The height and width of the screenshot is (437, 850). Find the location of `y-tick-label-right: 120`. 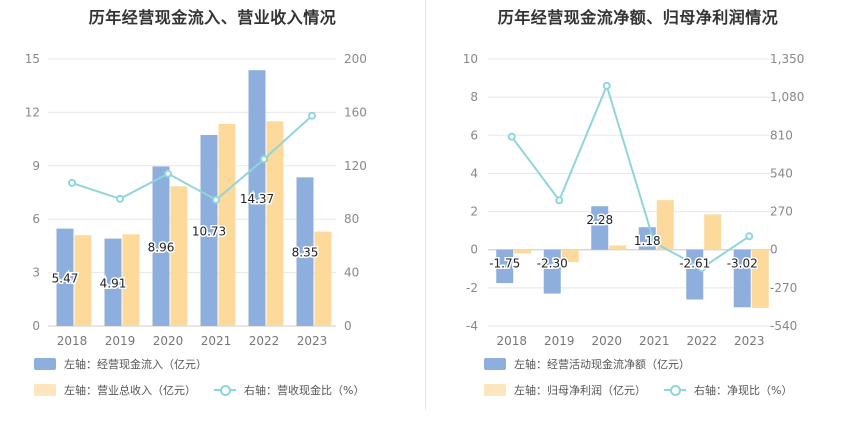

y-tick-label-right: 120 is located at coordinates (355, 166).